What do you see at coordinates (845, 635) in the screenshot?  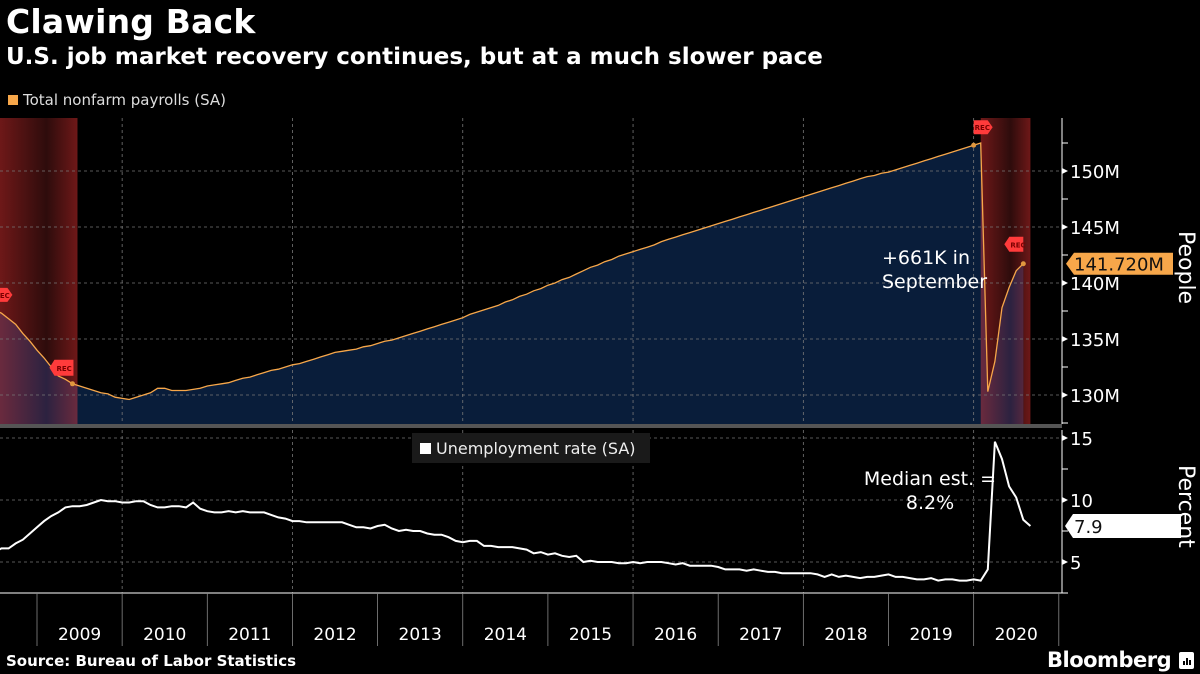 I see `x-tick-label: 2018` at bounding box center [845, 635].